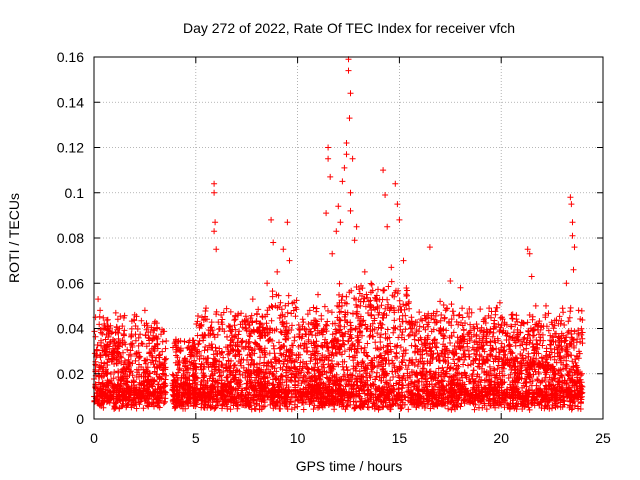 This screenshot has width=640, height=480. I want to click on y-tick-label: 0.14, so click(70, 102).